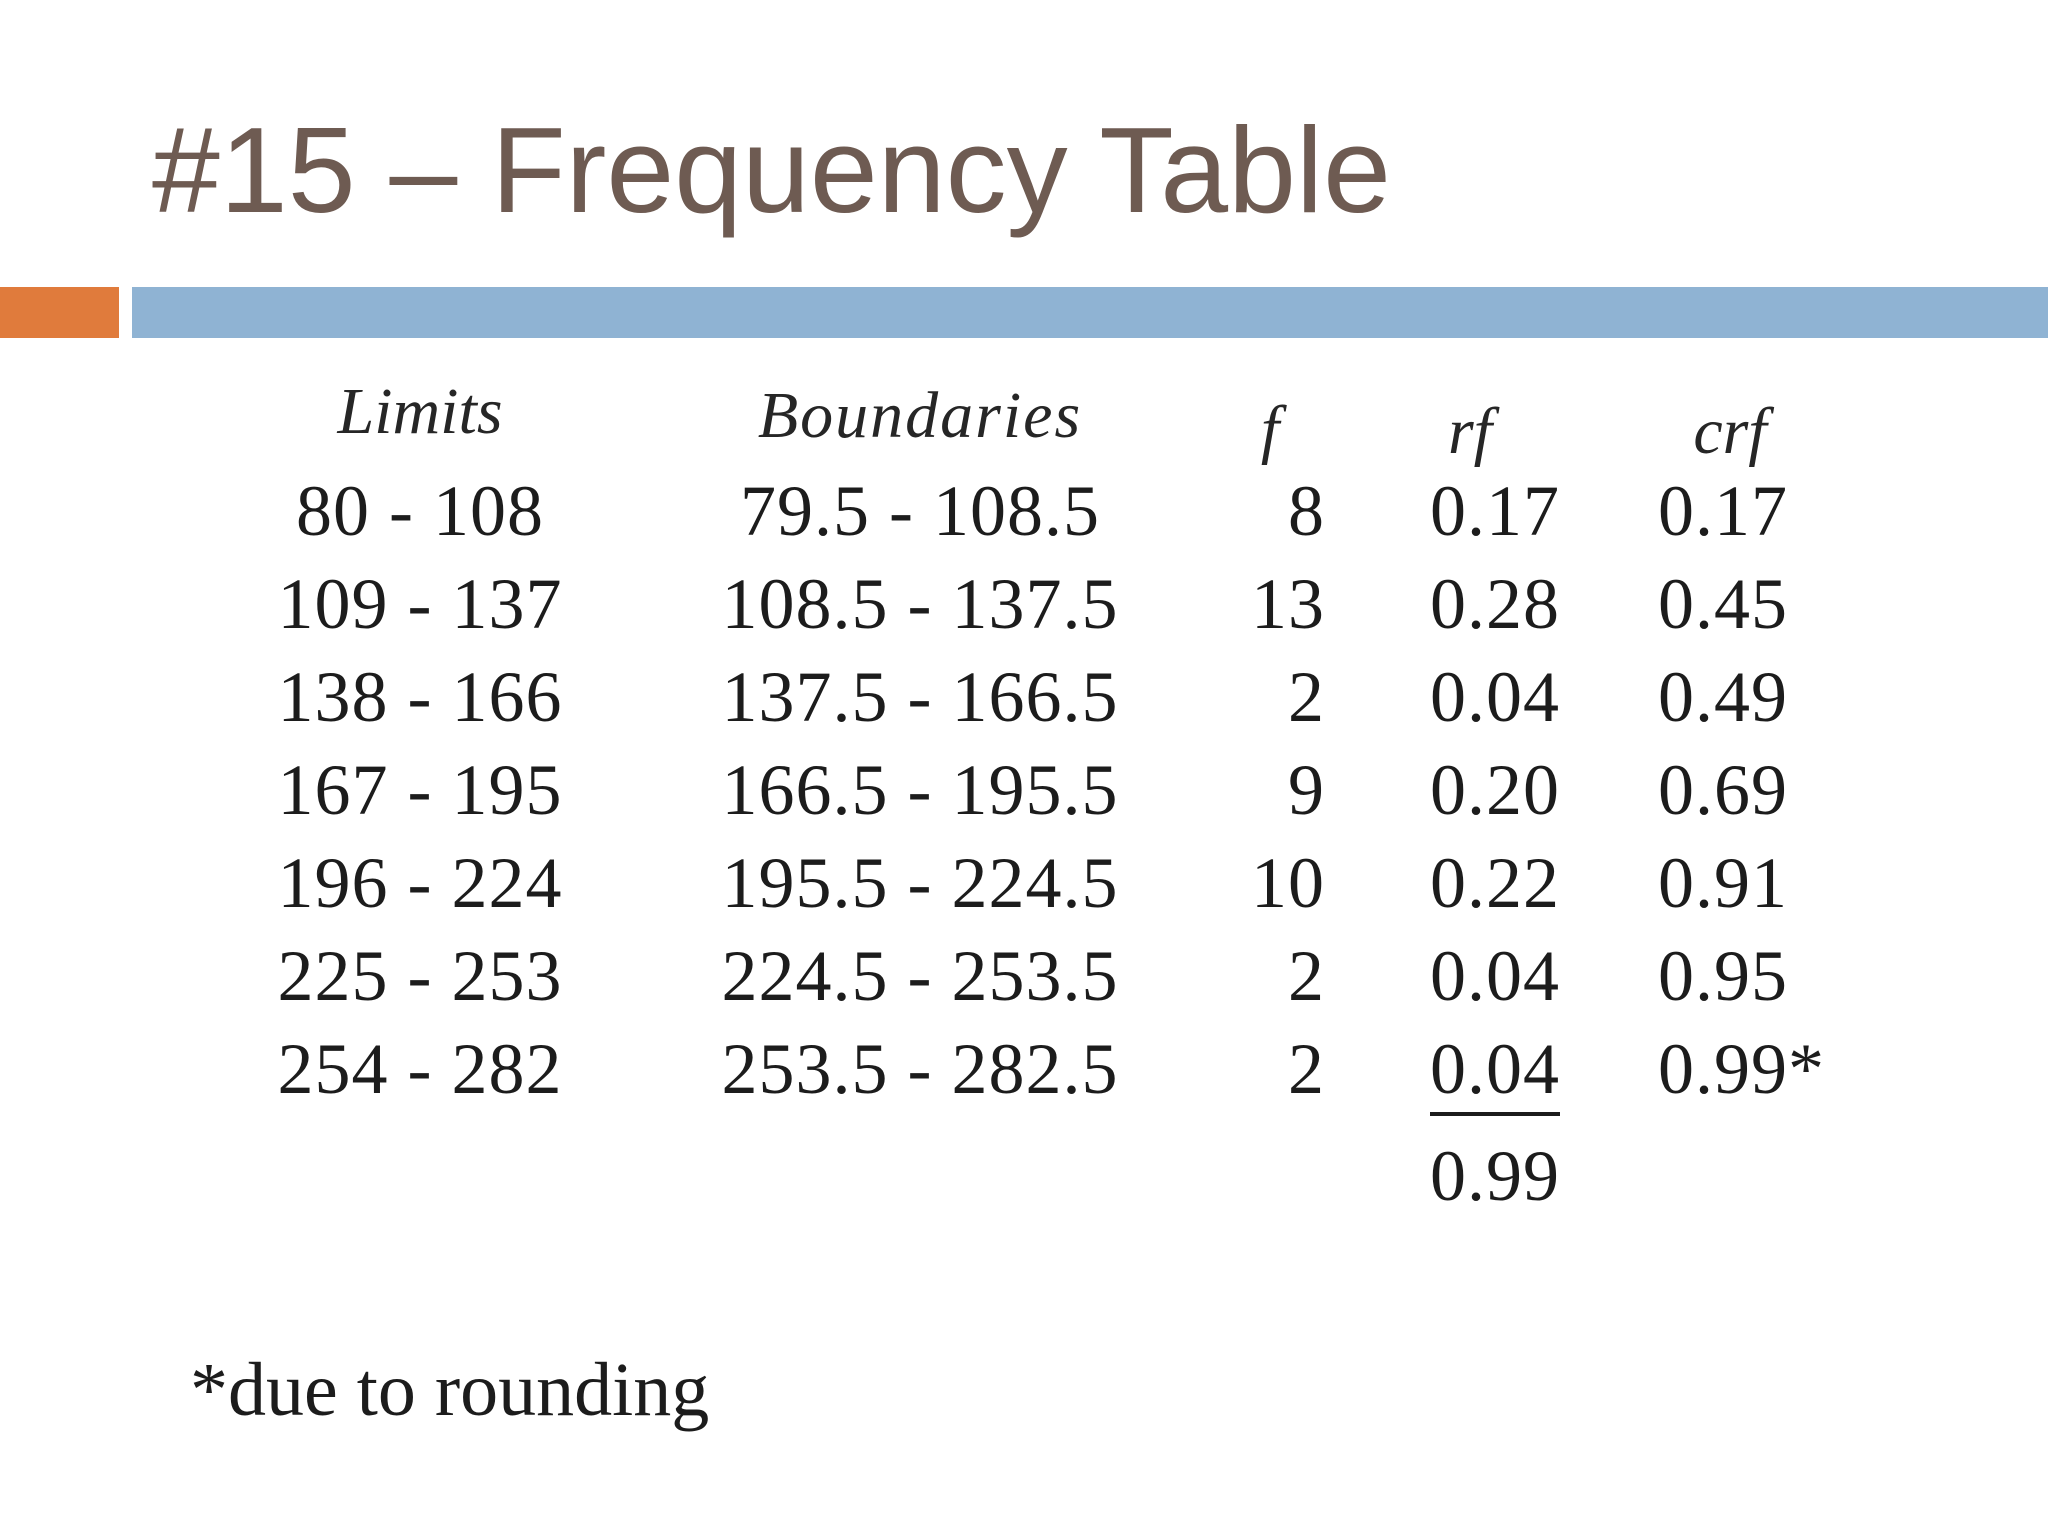 The height and width of the screenshot is (1536, 2048). I want to click on header-limits: Limits, so click(420, 411).